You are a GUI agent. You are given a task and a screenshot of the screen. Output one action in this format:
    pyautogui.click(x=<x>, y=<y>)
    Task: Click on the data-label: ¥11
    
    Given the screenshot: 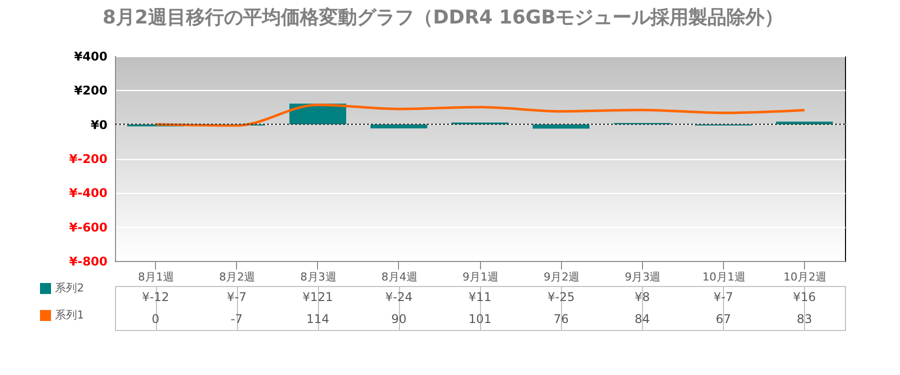 What is the action you would take?
    pyautogui.click(x=480, y=297)
    